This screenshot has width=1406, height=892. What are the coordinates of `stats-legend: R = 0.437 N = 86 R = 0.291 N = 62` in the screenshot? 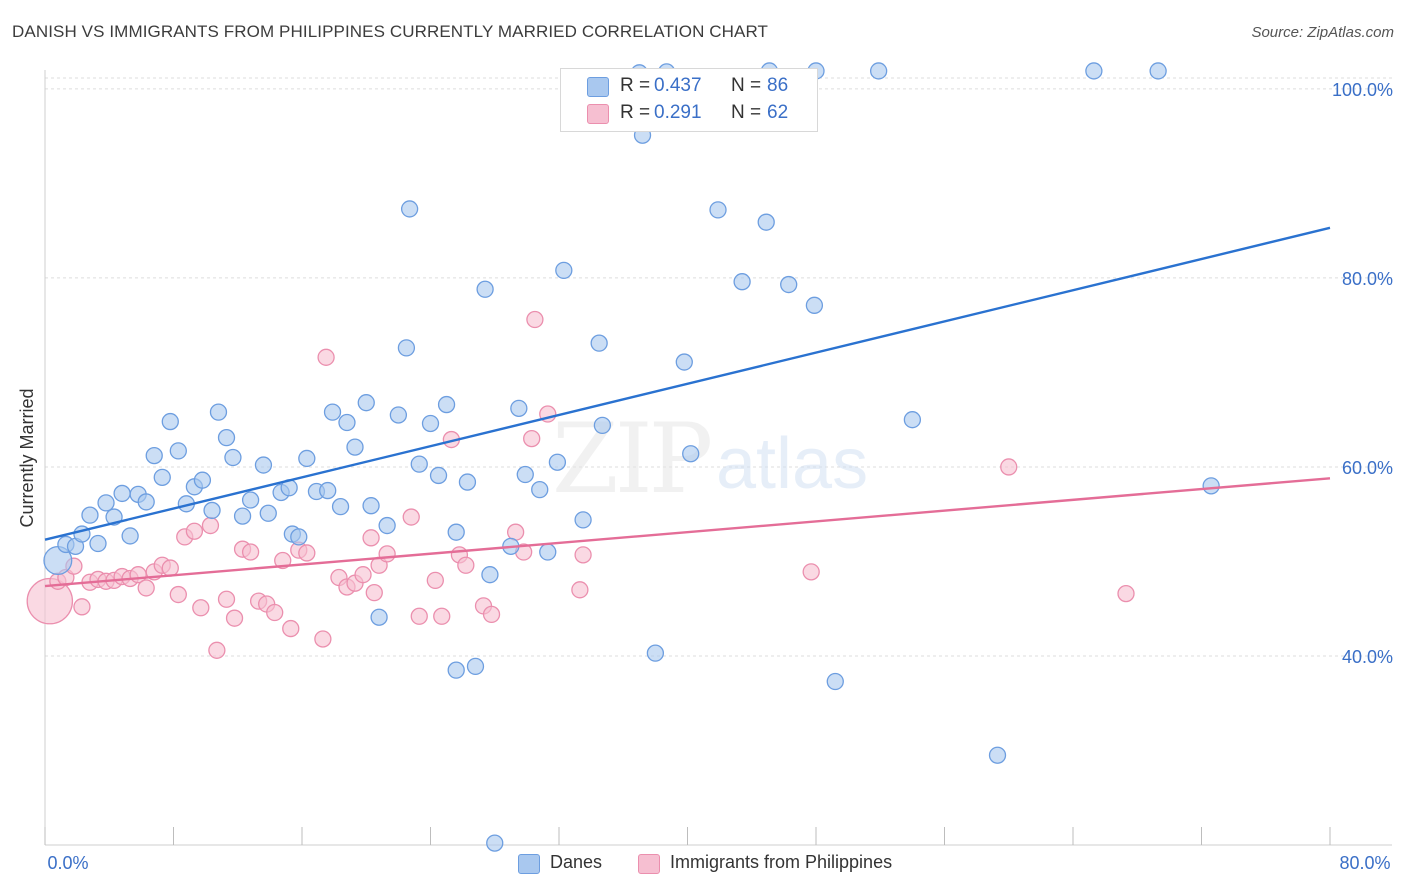 It's located at (689, 100).